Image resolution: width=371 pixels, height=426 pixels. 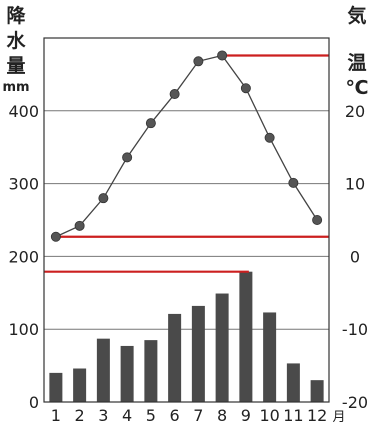 What do you see at coordinates (355, 184) in the screenshot?
I see `right-tick-label: 10` at bounding box center [355, 184].